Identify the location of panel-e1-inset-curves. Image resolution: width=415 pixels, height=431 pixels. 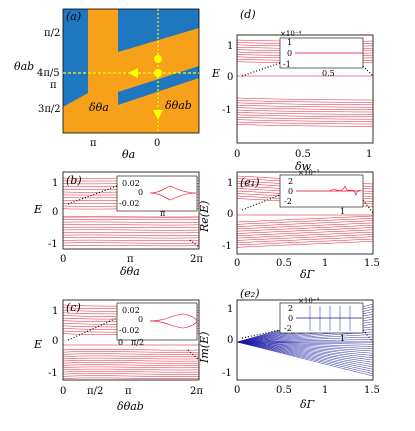
(329, 190).